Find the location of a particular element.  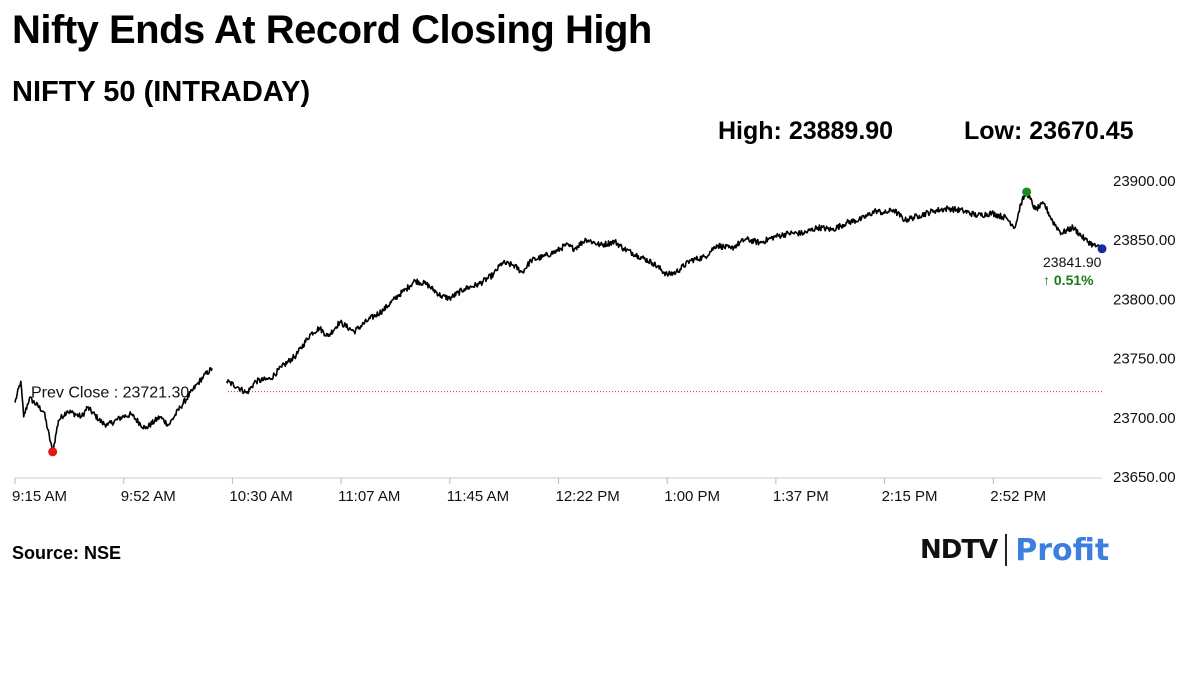

logo-product: Profit is located at coordinates (1062, 550).